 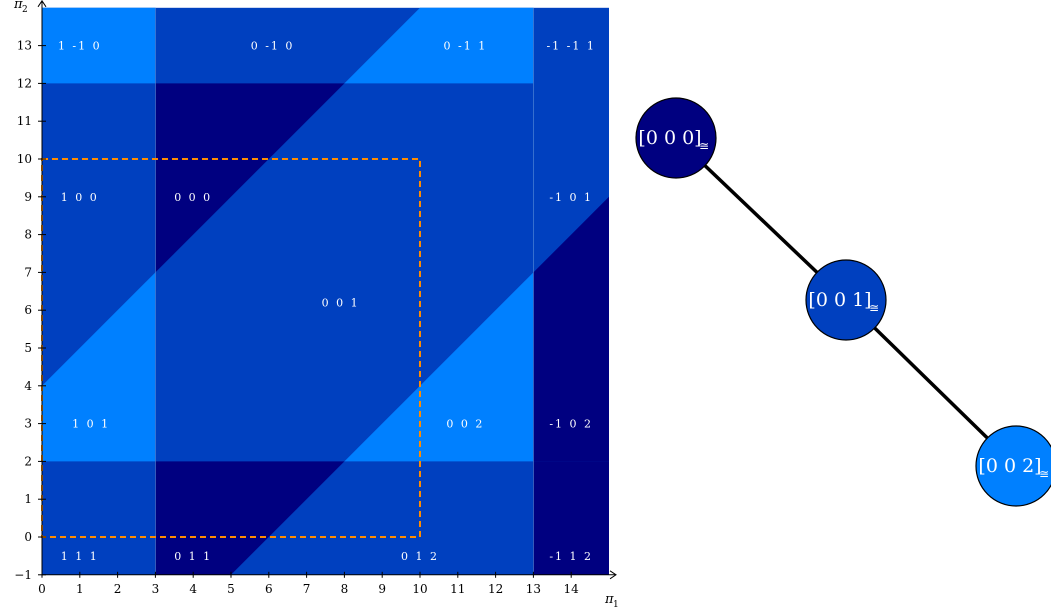 What do you see at coordinates (1009, 466) in the screenshot?
I see `graph-node-label: [0 0 2]` at bounding box center [1009, 466].